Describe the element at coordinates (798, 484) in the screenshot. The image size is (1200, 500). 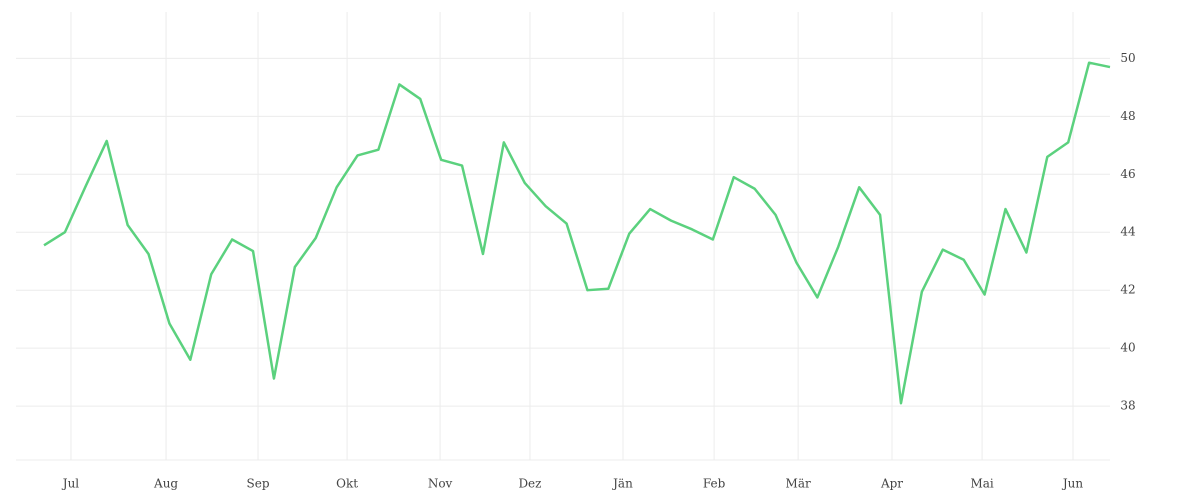
I see `x-tick-label: Mär` at that location.